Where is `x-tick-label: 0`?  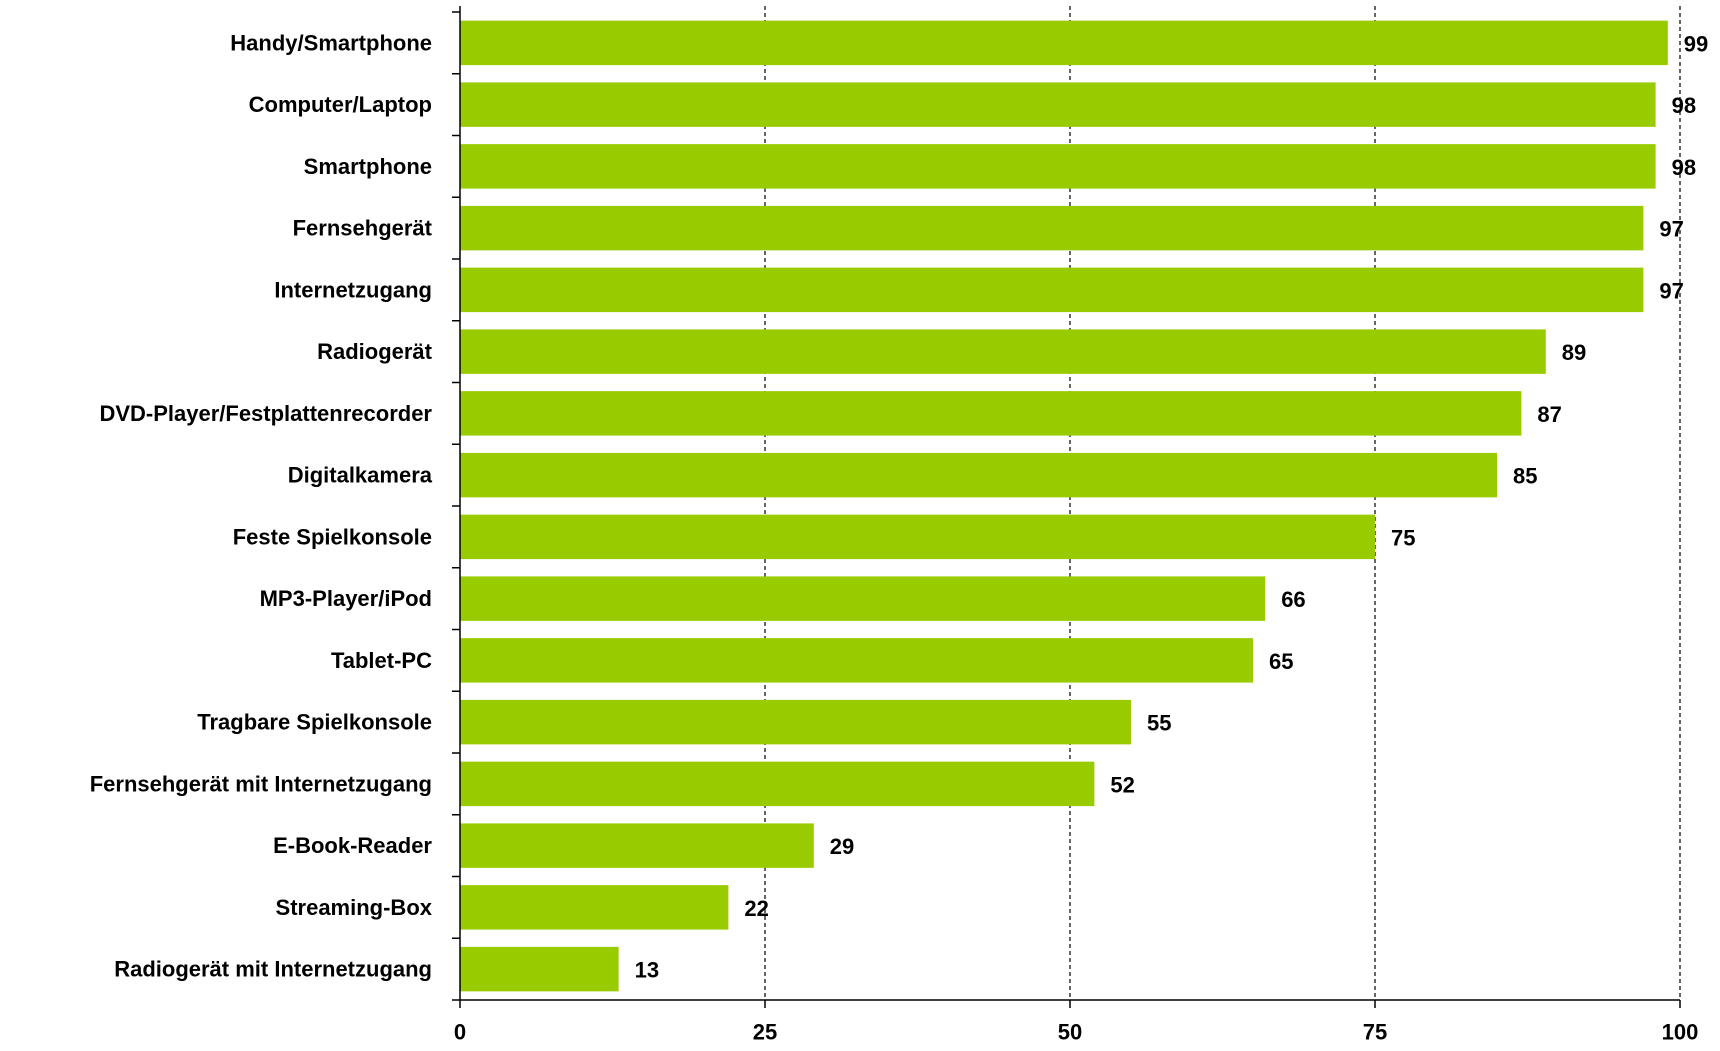 x-tick-label: 0 is located at coordinates (460, 1032).